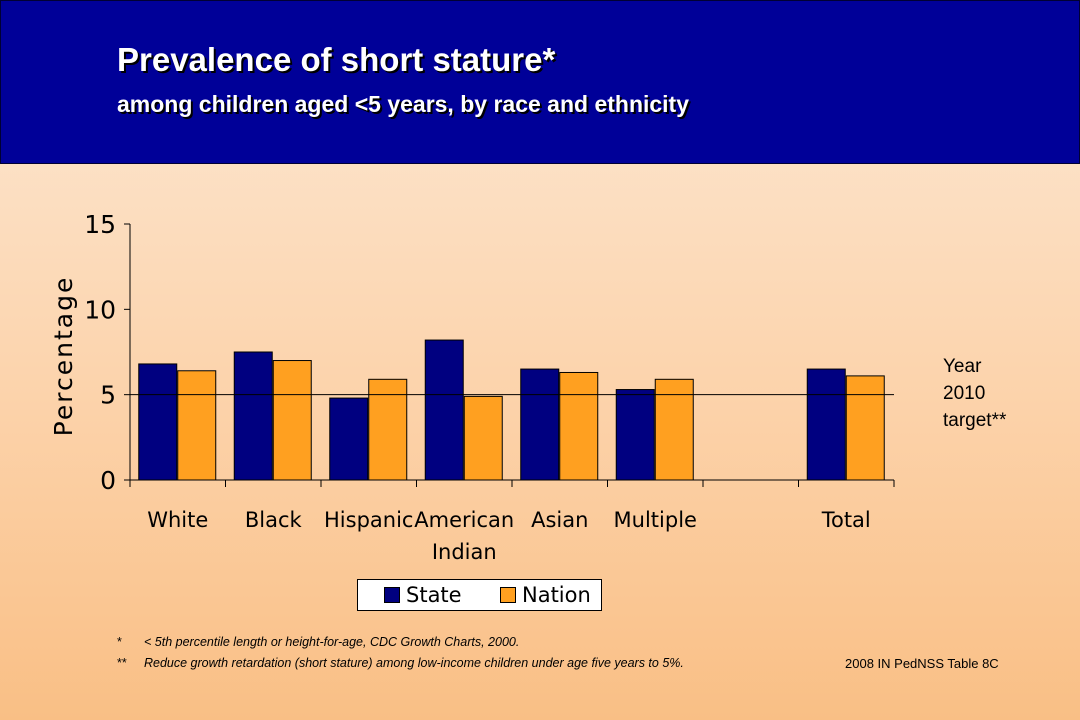 This screenshot has height=720, width=1080. Describe the element at coordinates (108, 480) in the screenshot. I see `y-tick-label: 0` at that location.